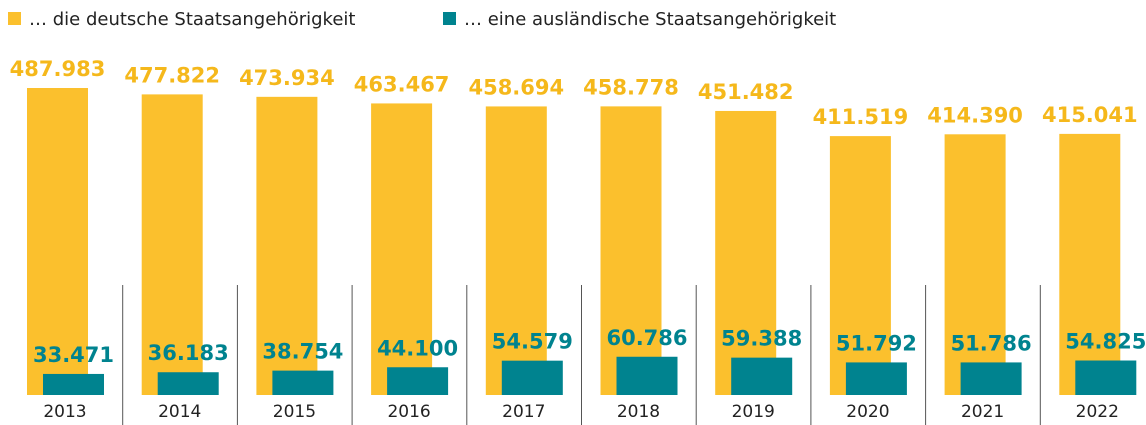 The height and width of the screenshot is (425, 1146). Describe the element at coordinates (192, 19) in the screenshot. I see `legend-label: … die deutsche Staatsangehörigkeit` at that location.